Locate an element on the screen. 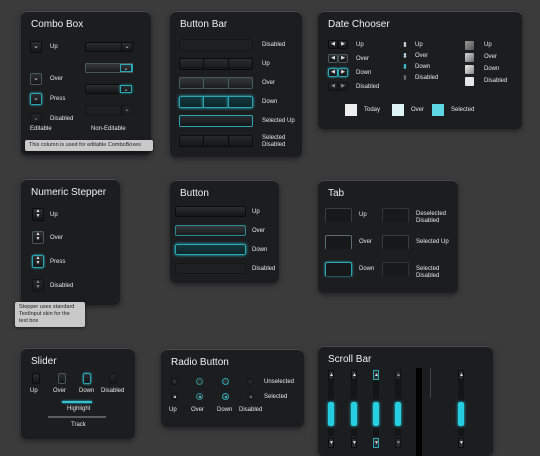 This screenshot has width=540, height=456. panel-title: Scroll Bar is located at coordinates (350, 359).